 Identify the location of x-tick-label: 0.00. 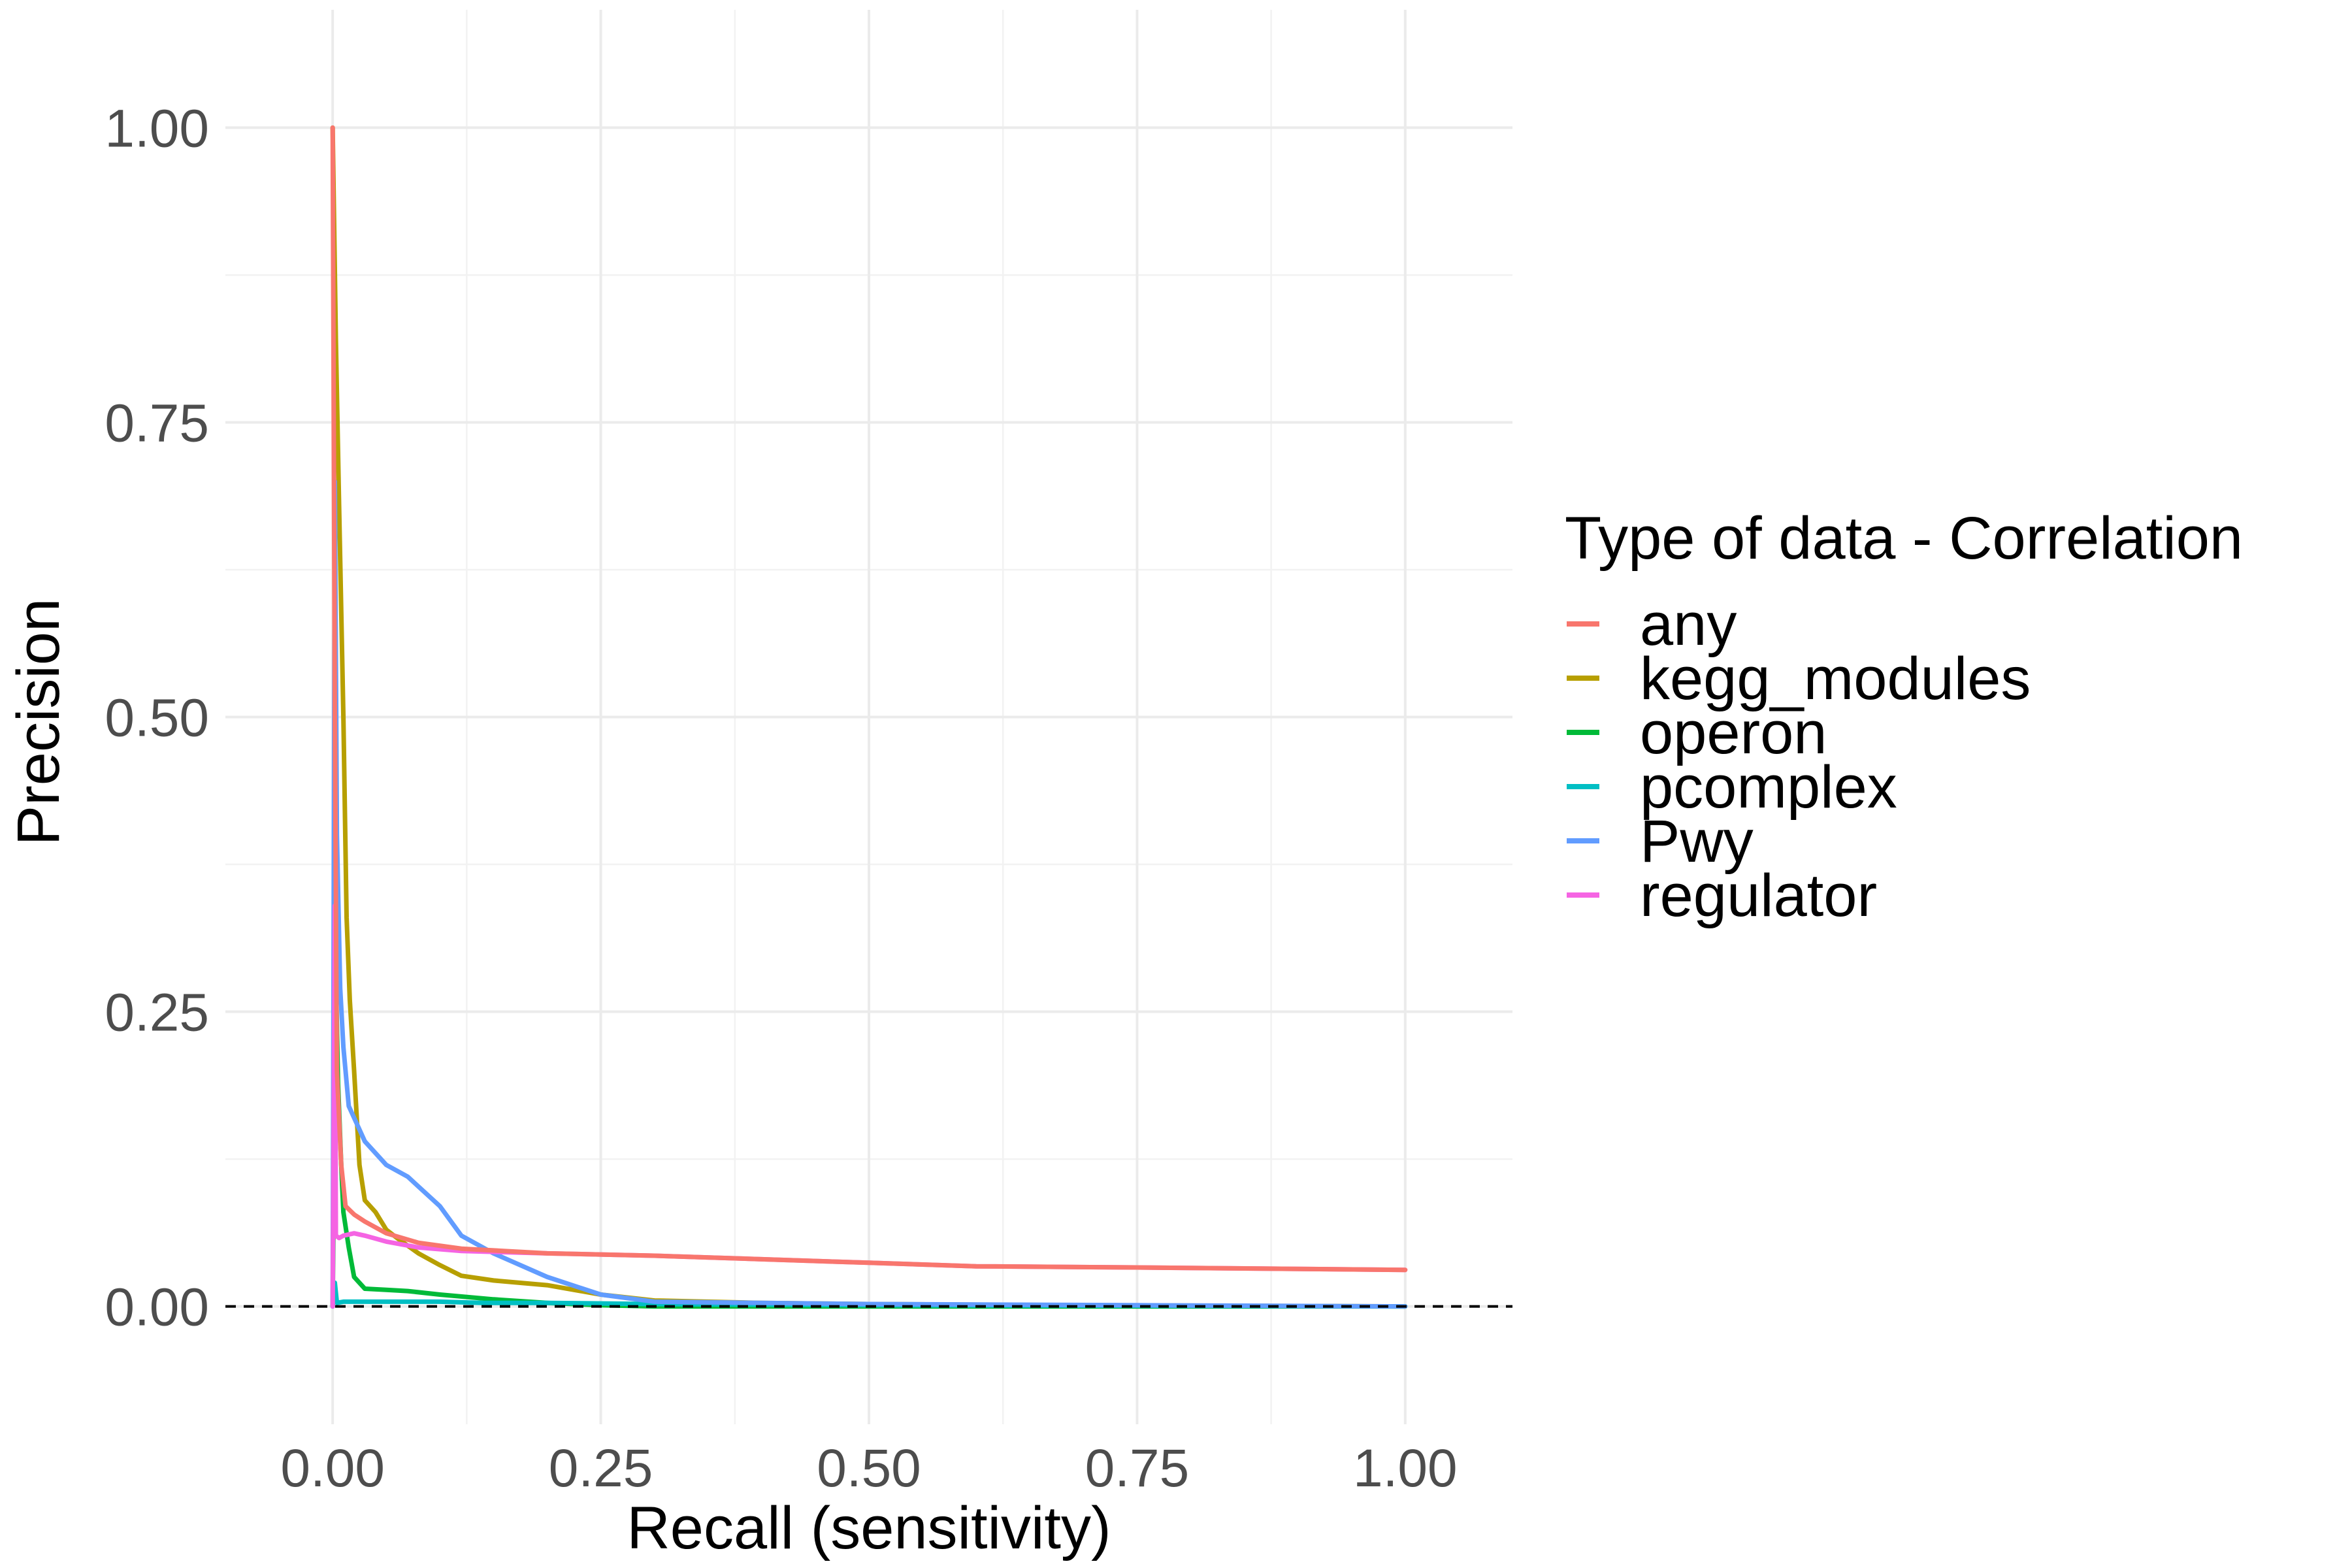
(332, 1468).